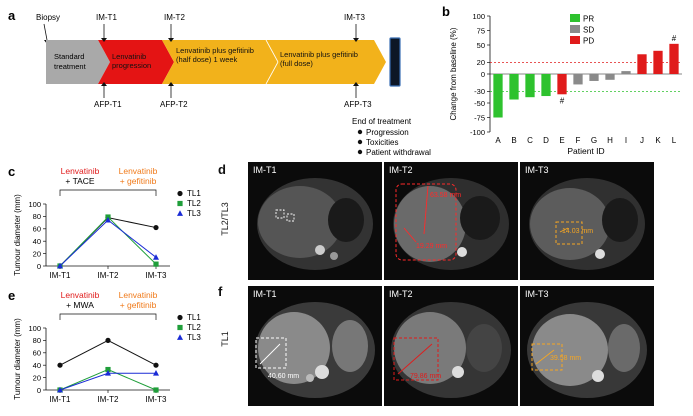  Describe the element at coordinates (382, 142) in the screenshot. I see `end-item-toxicities: Toxicities` at that location.